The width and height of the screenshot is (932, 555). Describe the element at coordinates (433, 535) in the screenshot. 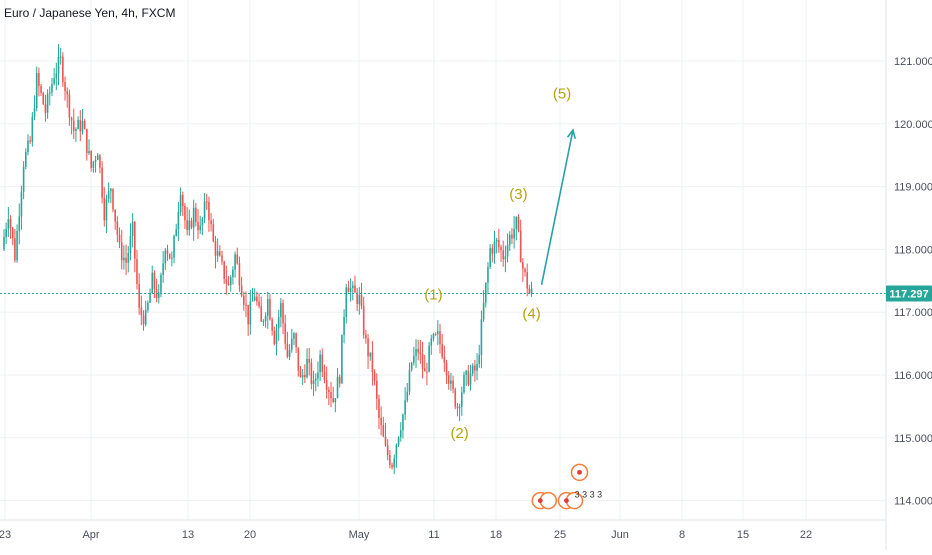

I see `x-tick-label: 11` at that location.